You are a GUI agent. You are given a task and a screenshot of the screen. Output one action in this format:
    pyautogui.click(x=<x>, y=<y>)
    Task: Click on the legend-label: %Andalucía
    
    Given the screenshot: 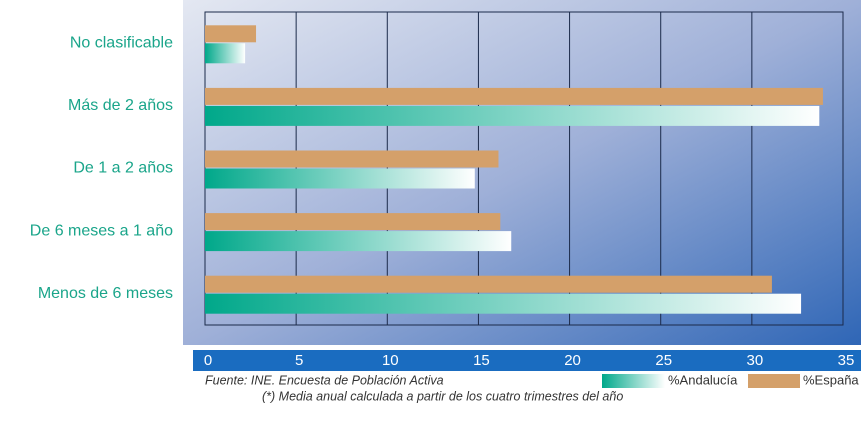 What is the action you would take?
    pyautogui.click(x=703, y=379)
    